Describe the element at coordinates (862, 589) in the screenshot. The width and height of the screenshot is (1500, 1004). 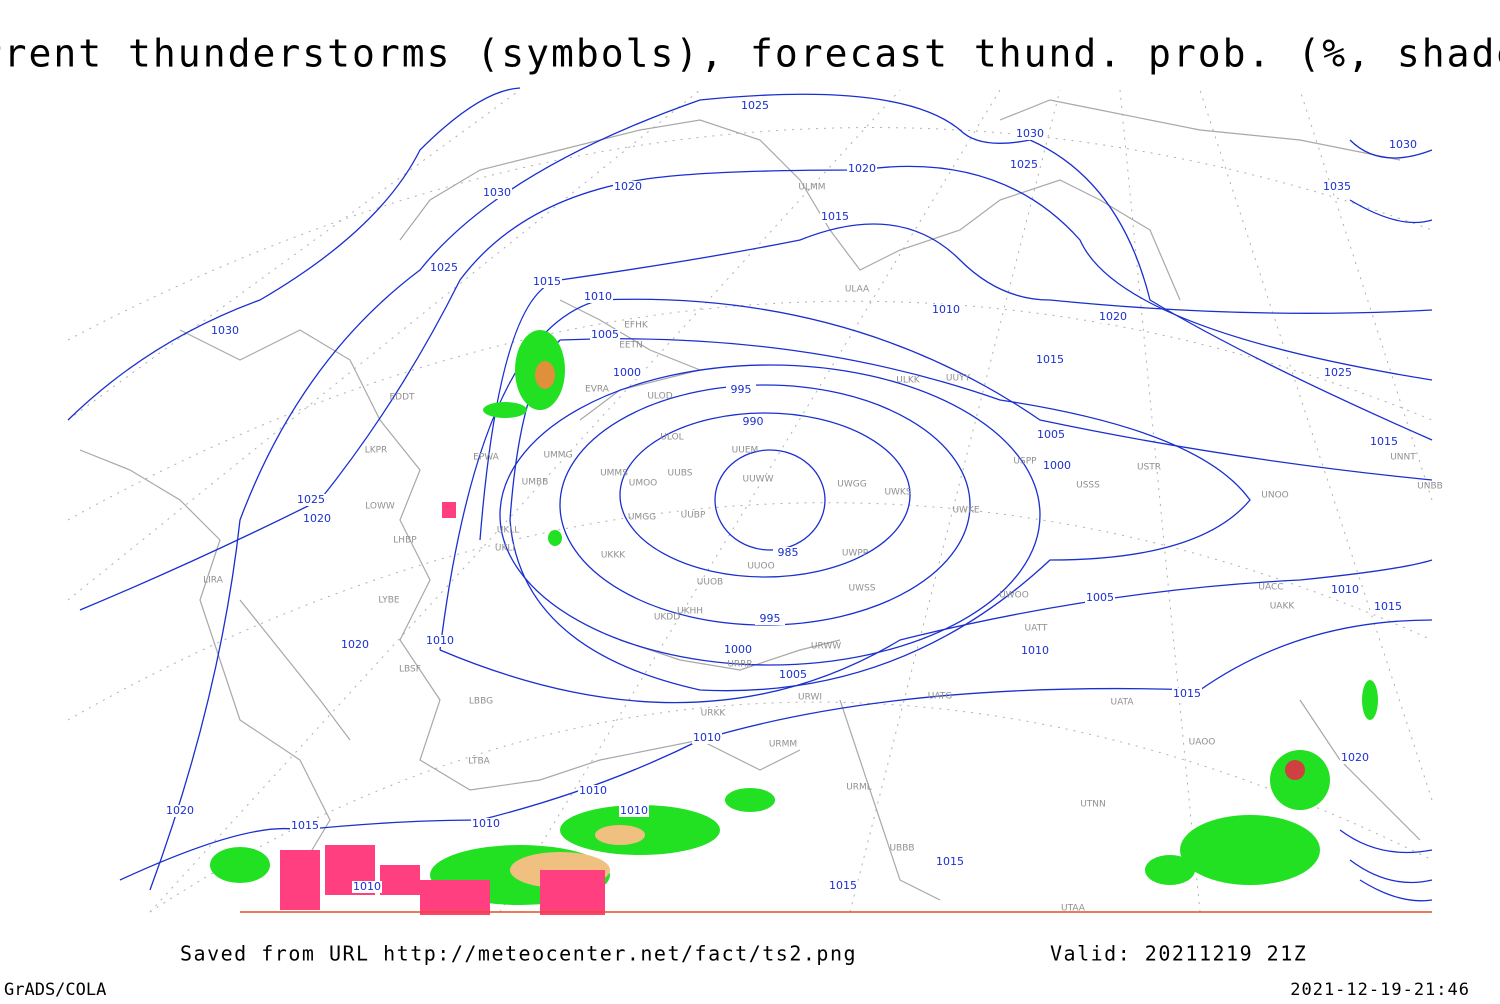
I see `station-label: UWSS` at that location.